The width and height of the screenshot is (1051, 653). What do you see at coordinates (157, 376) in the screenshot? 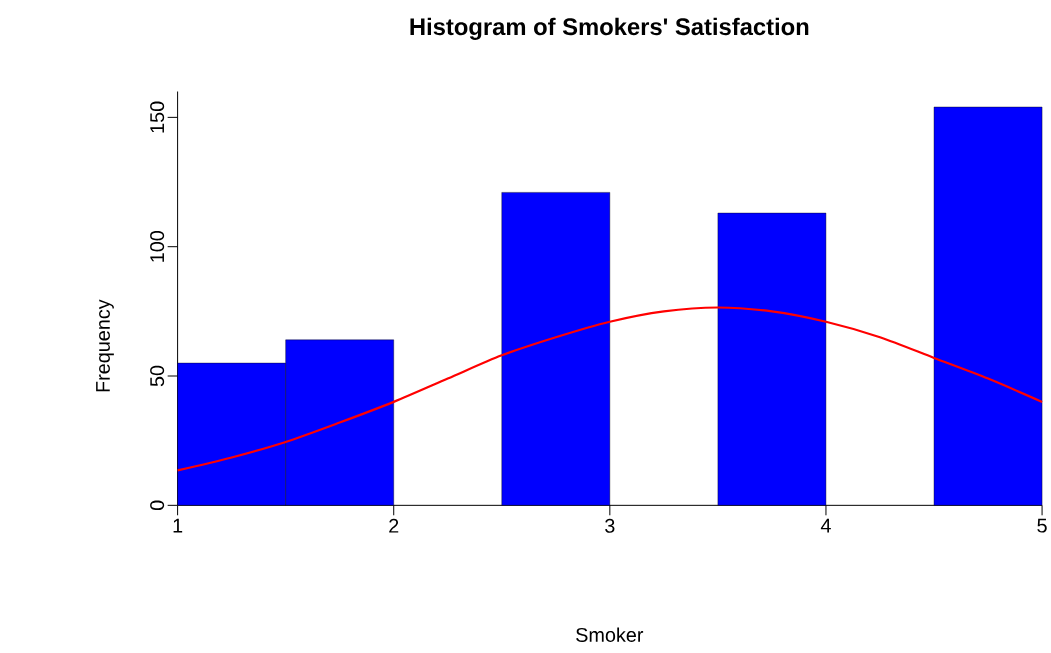
I see `y-tick-label: 50` at bounding box center [157, 376].